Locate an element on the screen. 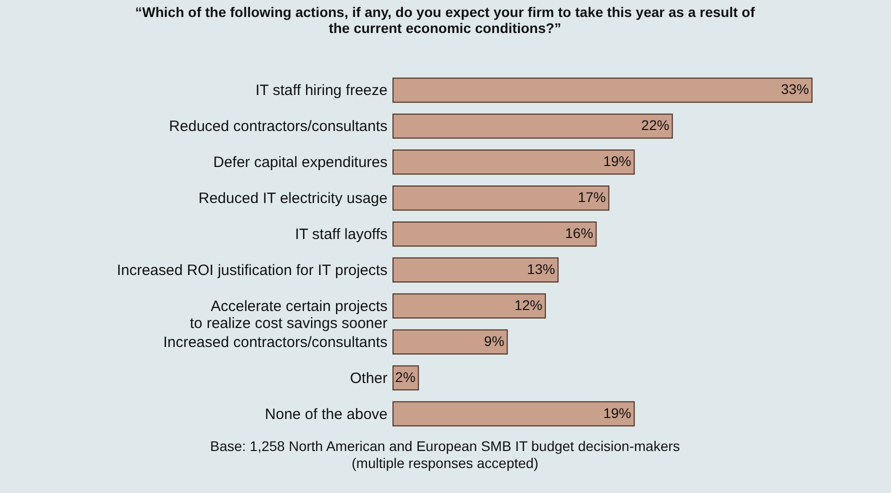  y-tick-label: None of the above is located at coordinates (326, 414).